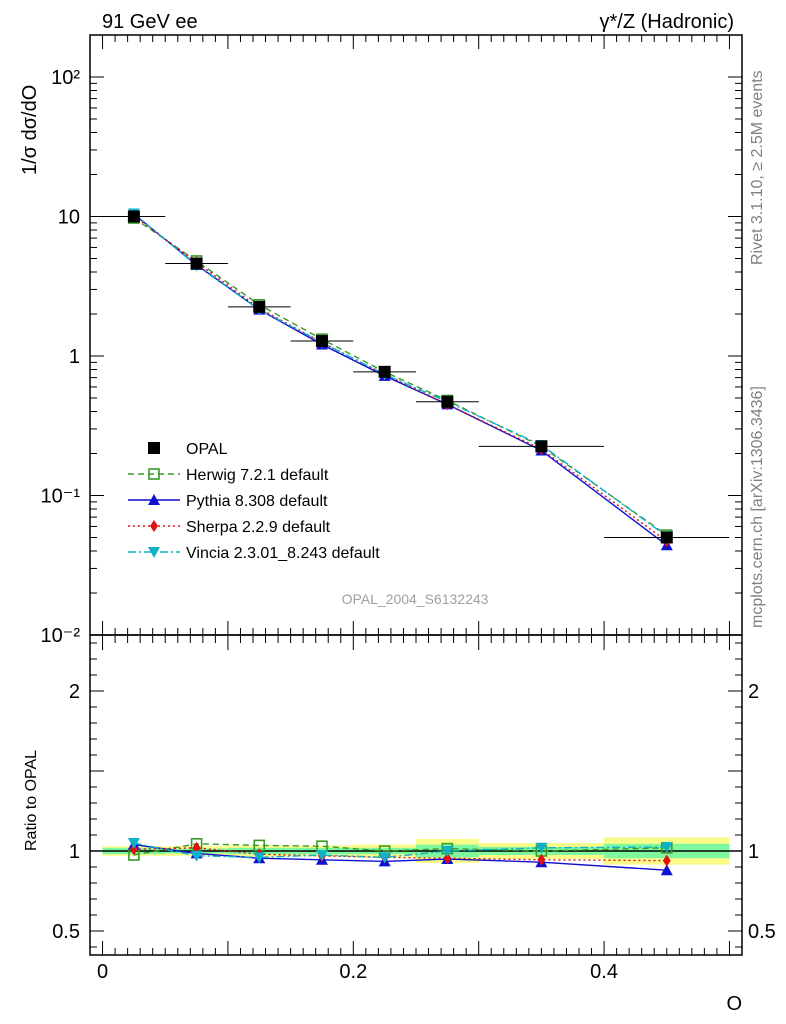 The width and height of the screenshot is (786, 1024). I want to click on rivet-version-label: Rivet 3.1.10, ≥ 2.5M events, so click(757, 167).